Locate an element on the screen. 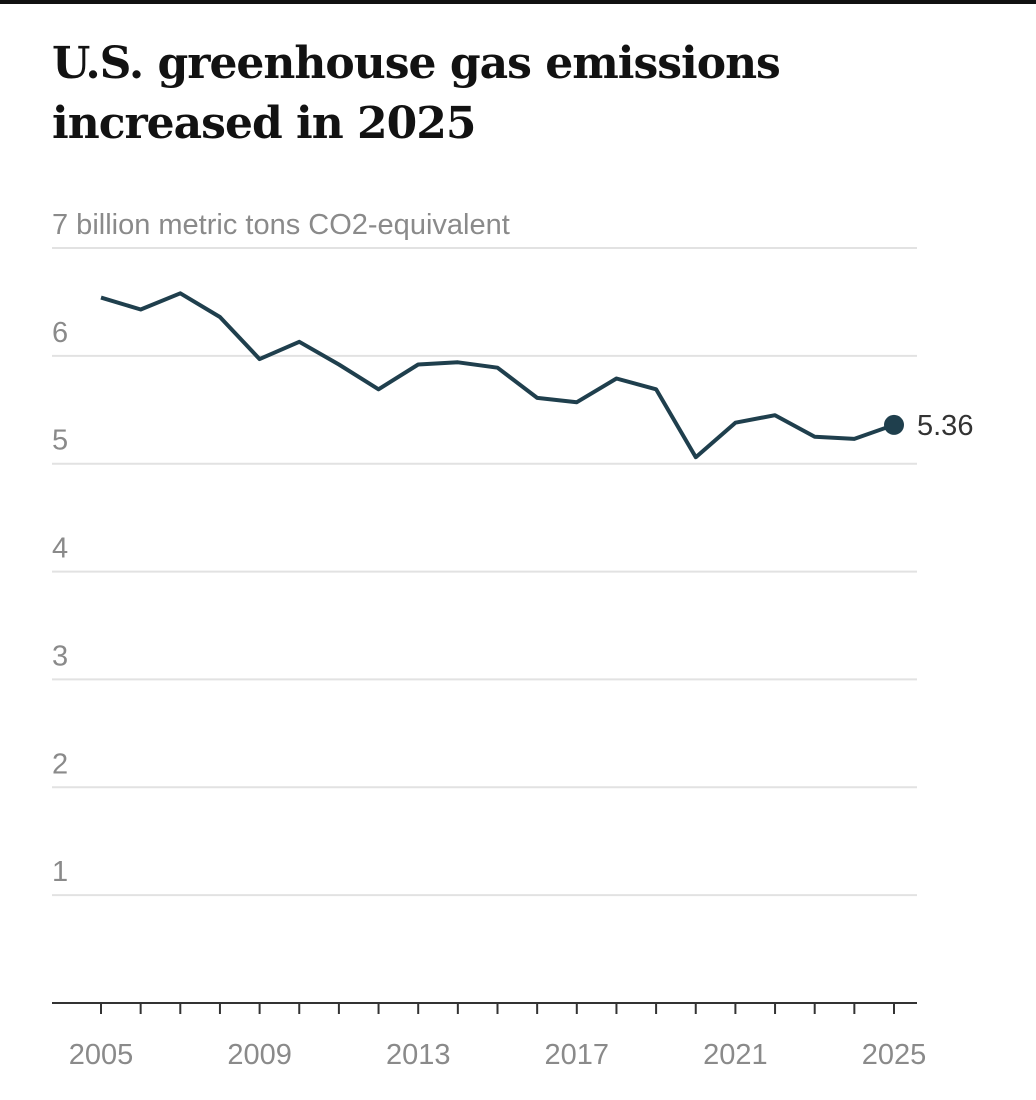  y-axis-unit-label: 7 billion metric tons CO2-equivalent is located at coordinates (281, 225).